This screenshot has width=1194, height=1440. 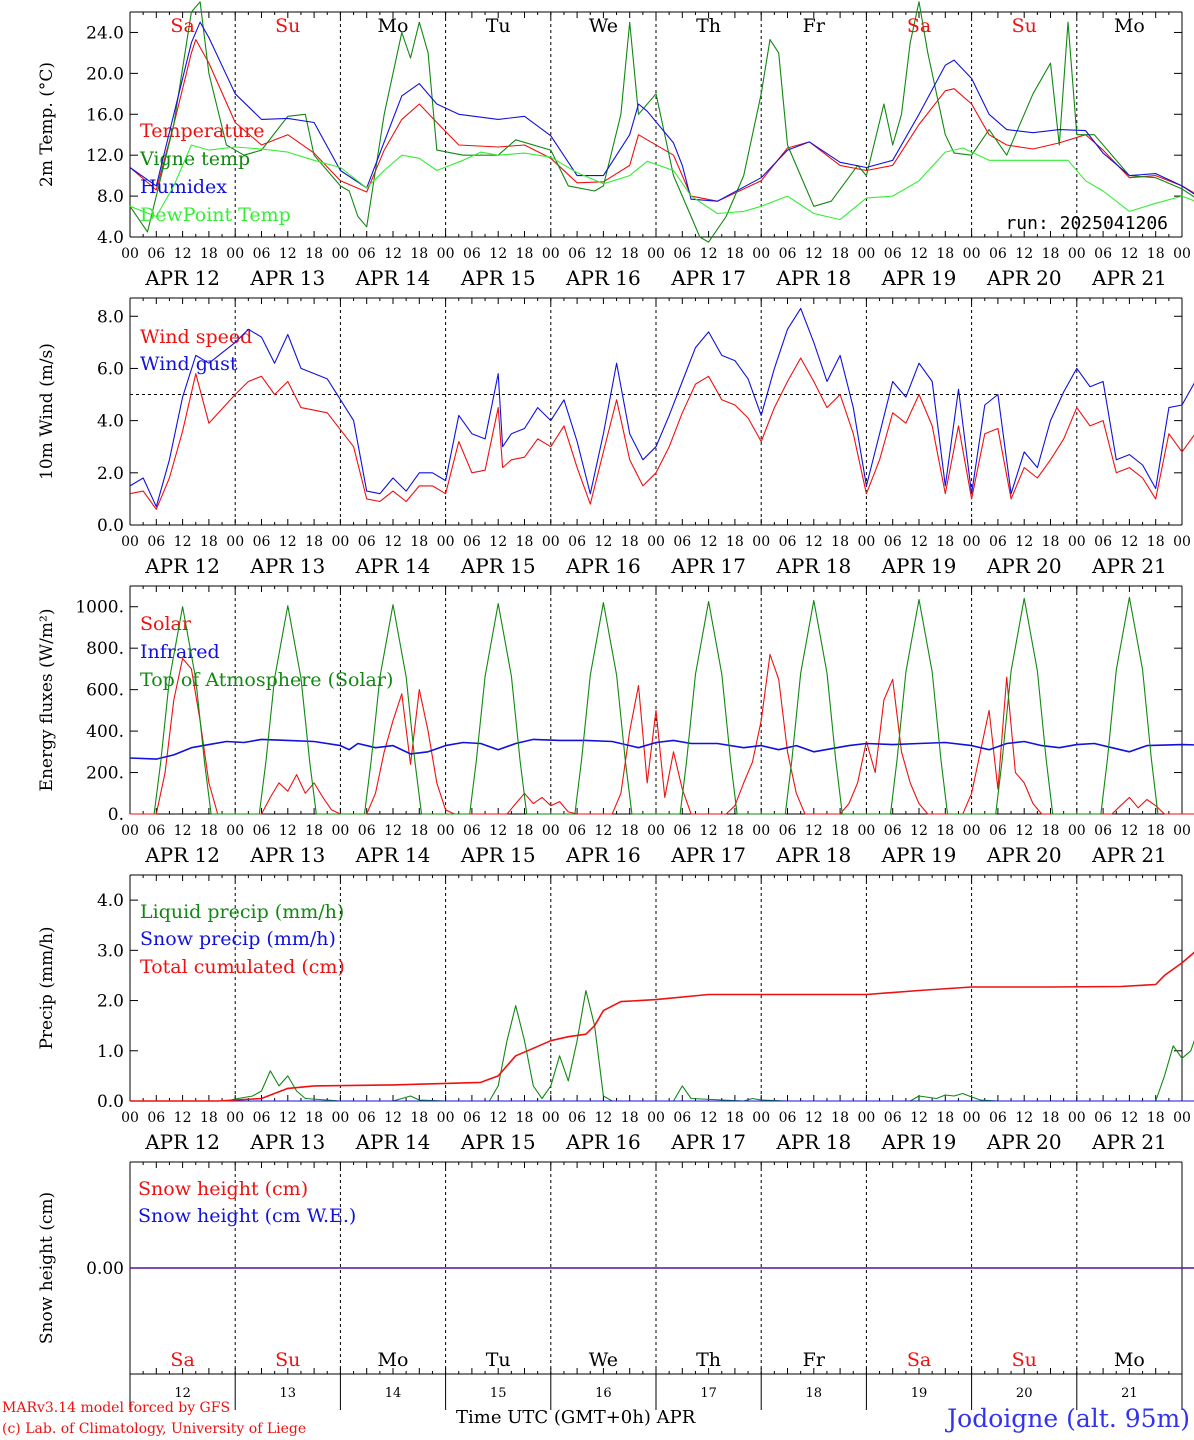 I want to click on legend-entry: Top of Atmosphere (Solar), so click(x=266, y=680).